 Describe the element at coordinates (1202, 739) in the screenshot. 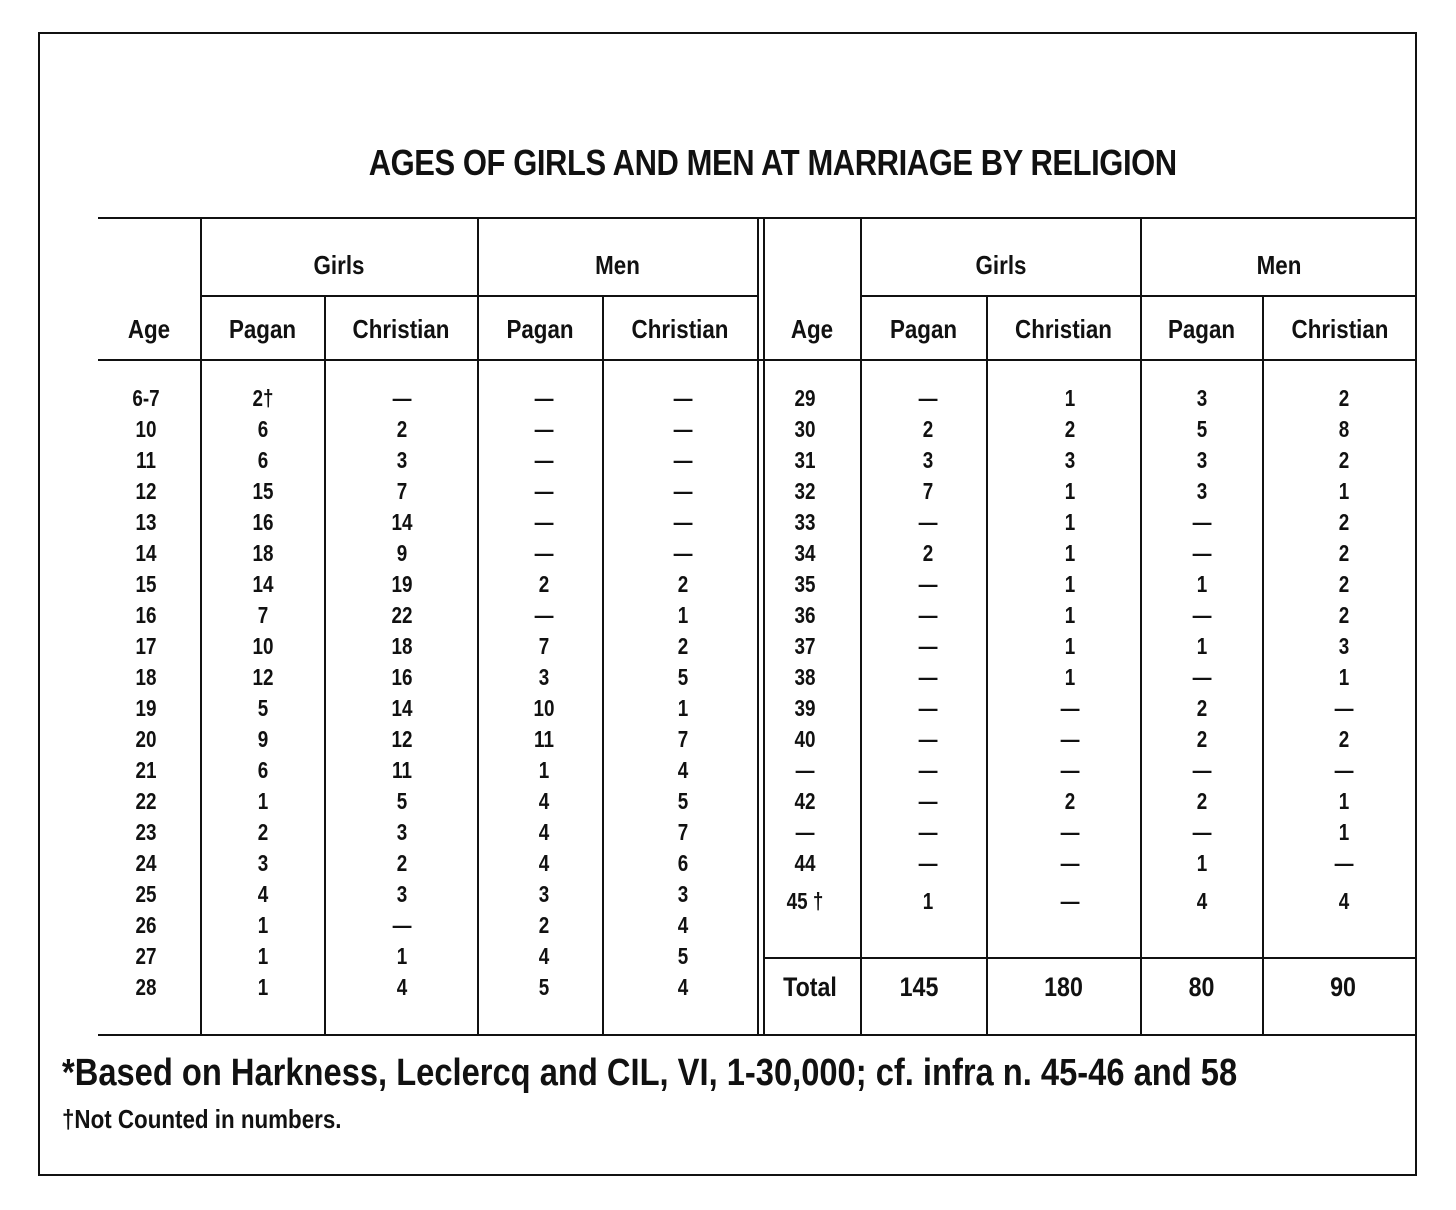

I see `right-men-pagan-cell: 2` at that location.